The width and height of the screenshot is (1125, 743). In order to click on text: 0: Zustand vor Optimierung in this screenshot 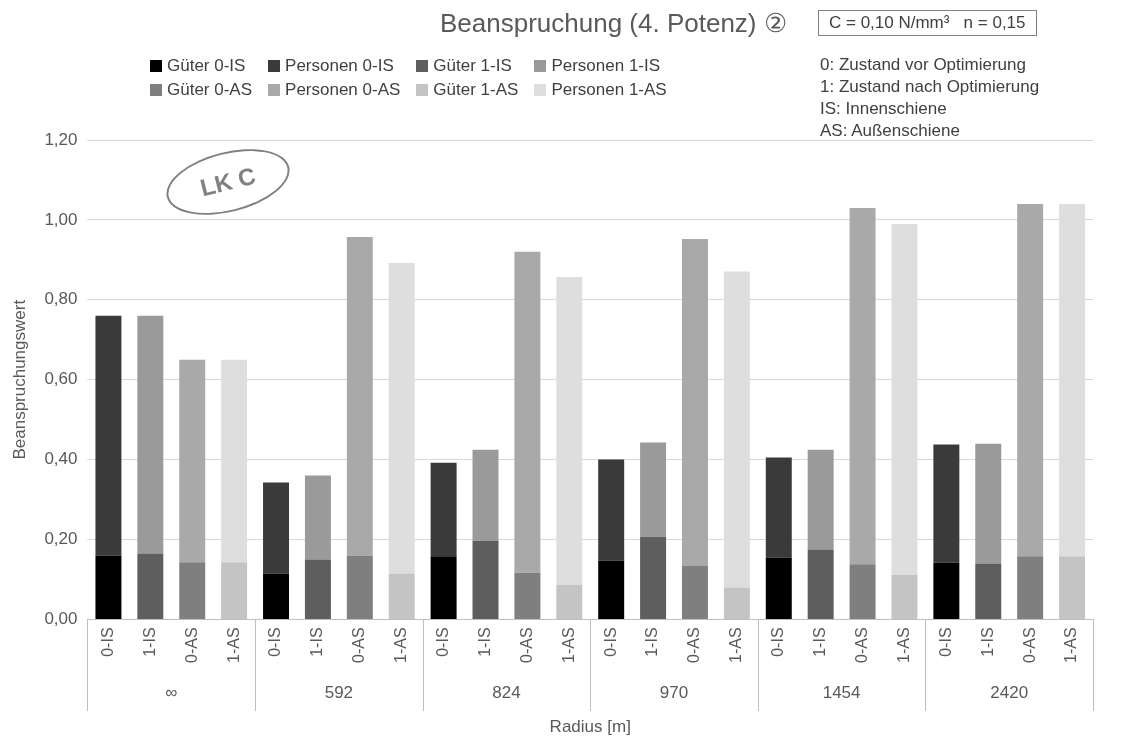, I will do `click(923, 65)`.